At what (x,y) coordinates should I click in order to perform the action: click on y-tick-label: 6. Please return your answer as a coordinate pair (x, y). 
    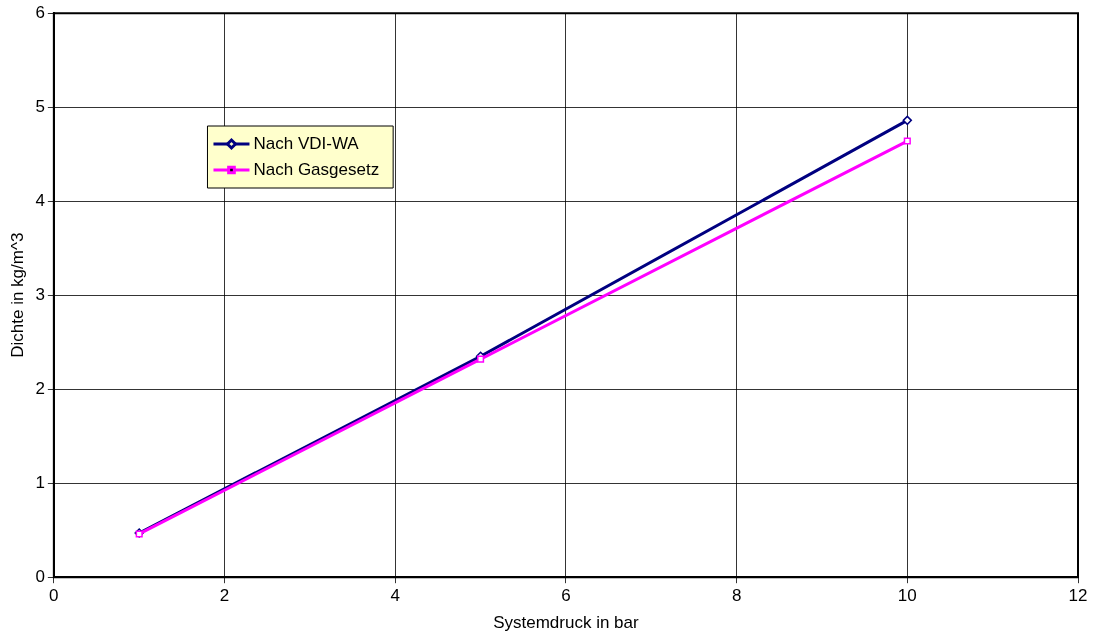
    Looking at the image, I should click on (40, 12).